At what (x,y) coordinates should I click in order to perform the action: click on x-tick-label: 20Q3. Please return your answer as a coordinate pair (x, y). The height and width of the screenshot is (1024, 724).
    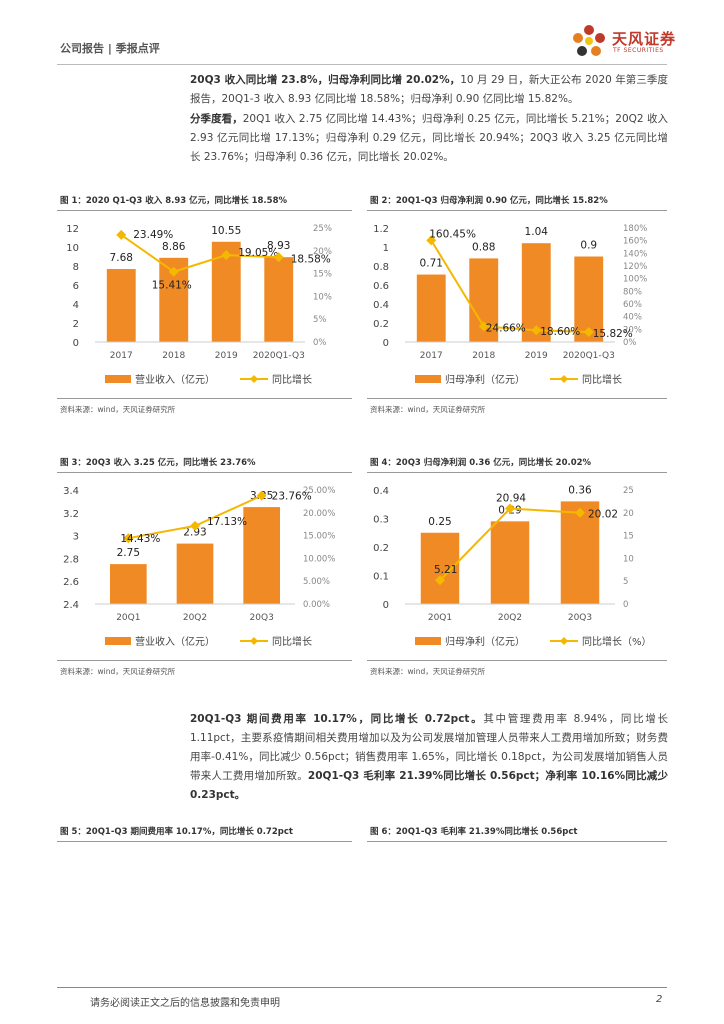
    Looking at the image, I should click on (262, 618).